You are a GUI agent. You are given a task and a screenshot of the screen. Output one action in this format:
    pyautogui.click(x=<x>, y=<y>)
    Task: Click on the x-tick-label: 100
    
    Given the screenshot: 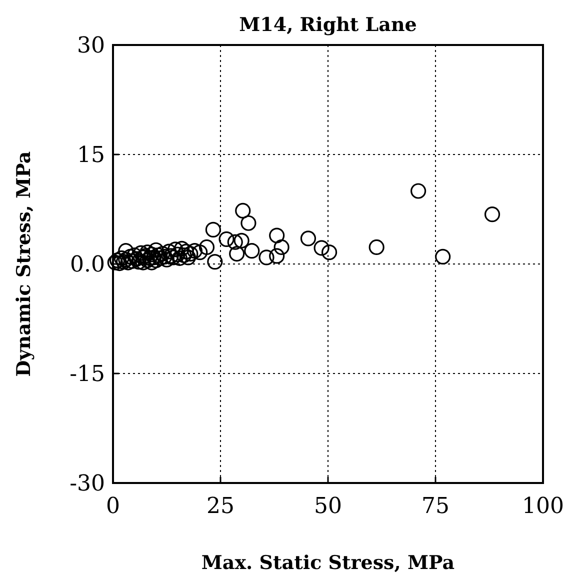 What is the action you would take?
    pyautogui.click(x=543, y=506)
    